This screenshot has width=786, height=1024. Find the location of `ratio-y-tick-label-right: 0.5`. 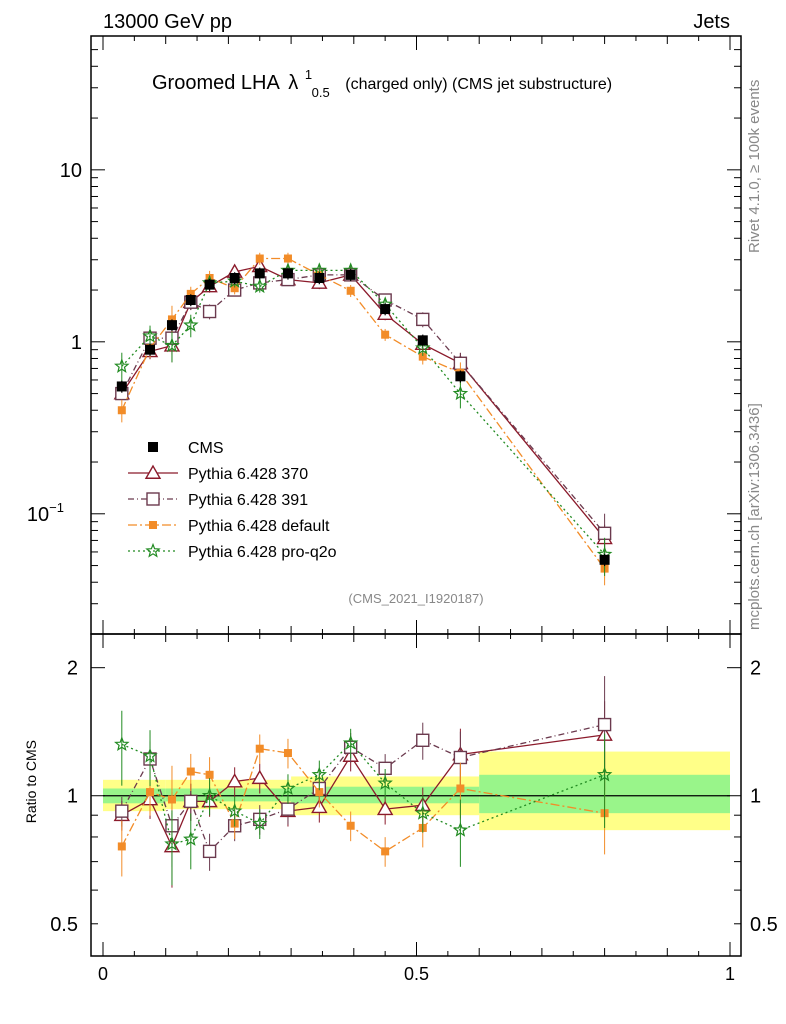

ratio-y-tick-label-right: 0.5 is located at coordinates (764, 925).